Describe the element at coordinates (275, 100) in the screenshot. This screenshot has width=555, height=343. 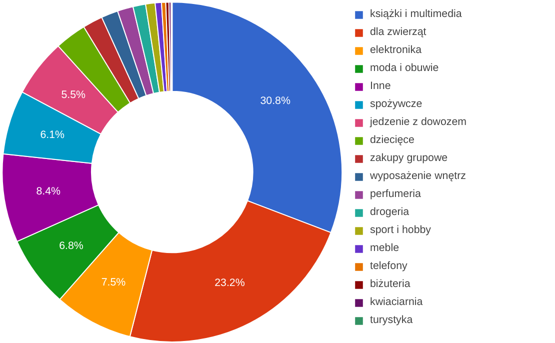
I see `data-label: 30.8%` at that location.